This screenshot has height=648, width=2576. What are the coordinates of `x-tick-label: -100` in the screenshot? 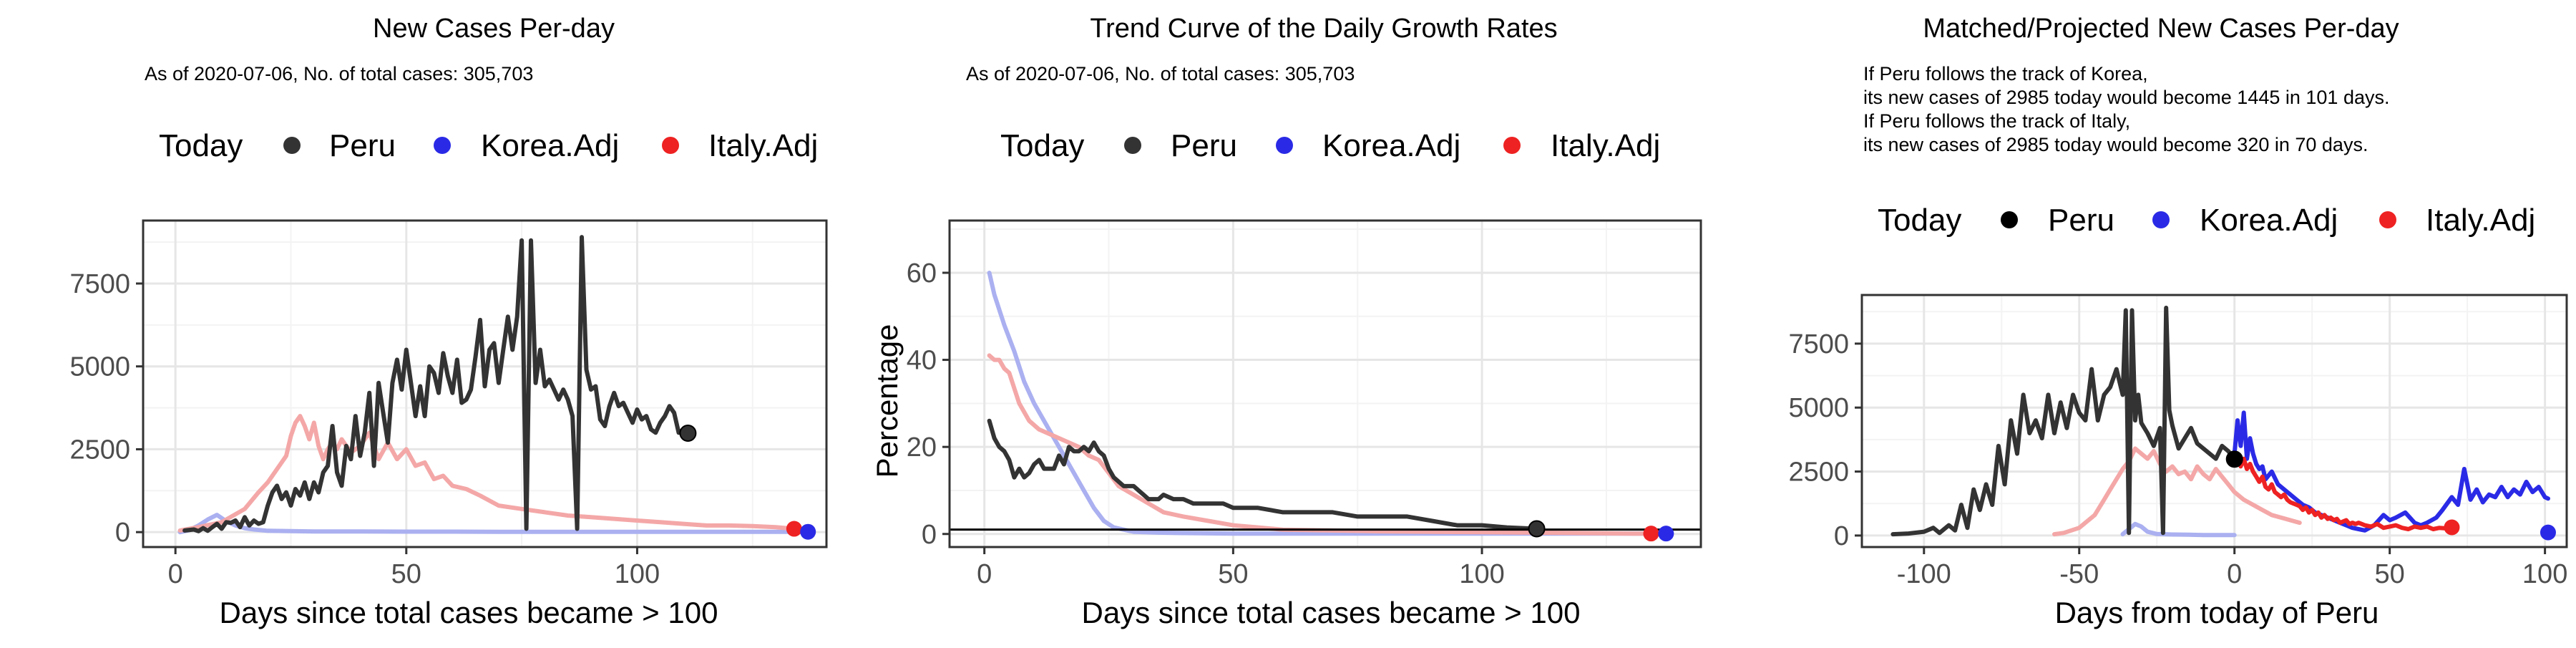 It's located at (1924, 574).